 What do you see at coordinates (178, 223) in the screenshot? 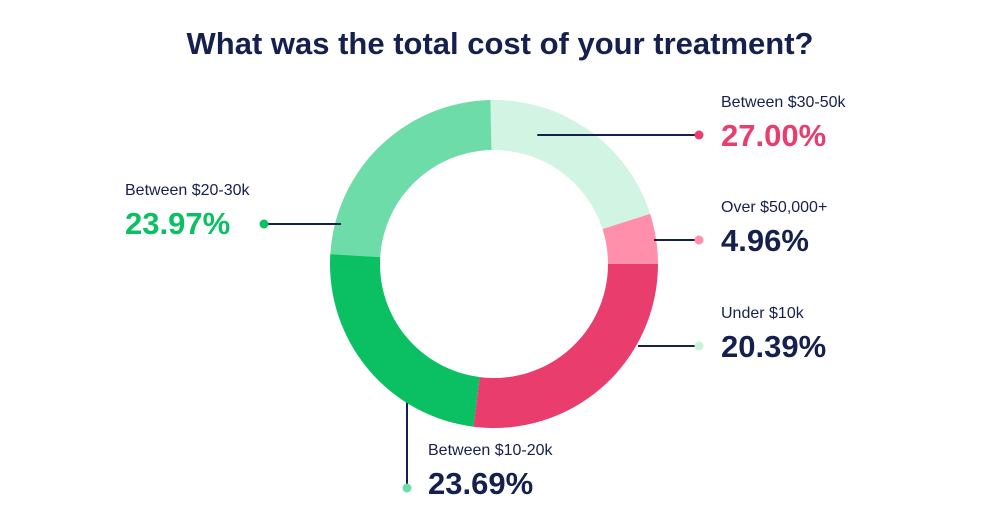
I see `slice-label-value: 23.97%` at bounding box center [178, 223].